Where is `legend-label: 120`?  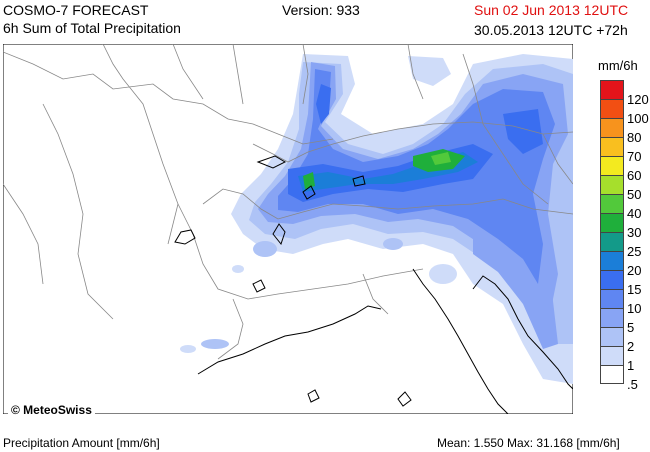
legend-label: 120 is located at coordinates (638, 99).